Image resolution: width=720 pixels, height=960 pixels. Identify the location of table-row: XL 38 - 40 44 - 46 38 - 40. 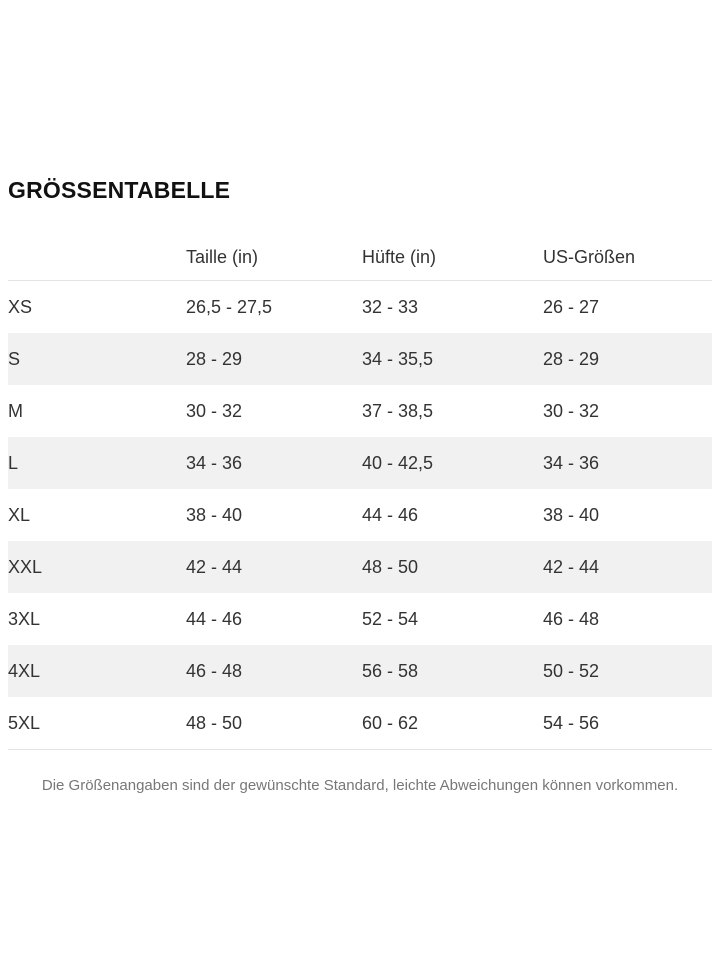
(360, 515).